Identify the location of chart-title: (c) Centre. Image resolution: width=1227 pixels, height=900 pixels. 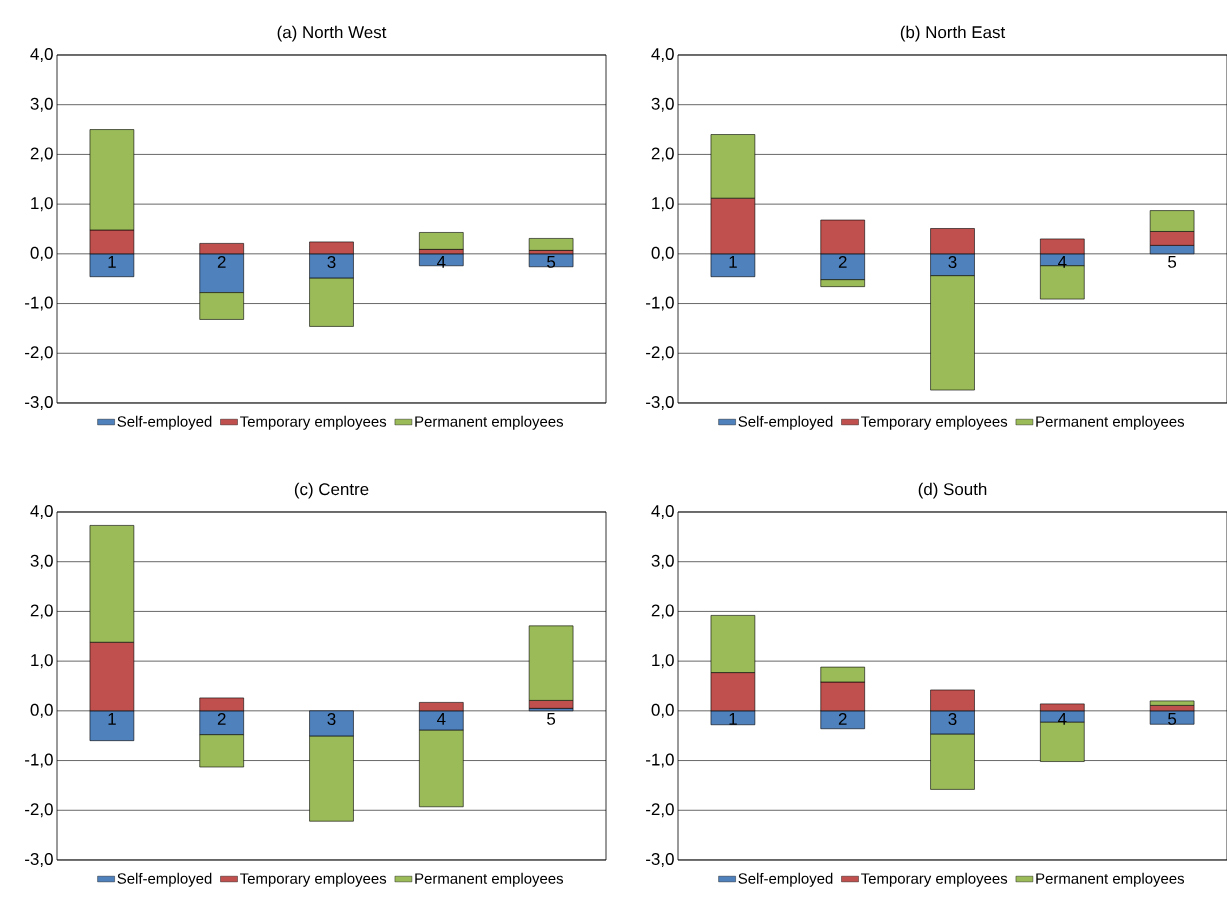
(331, 490).